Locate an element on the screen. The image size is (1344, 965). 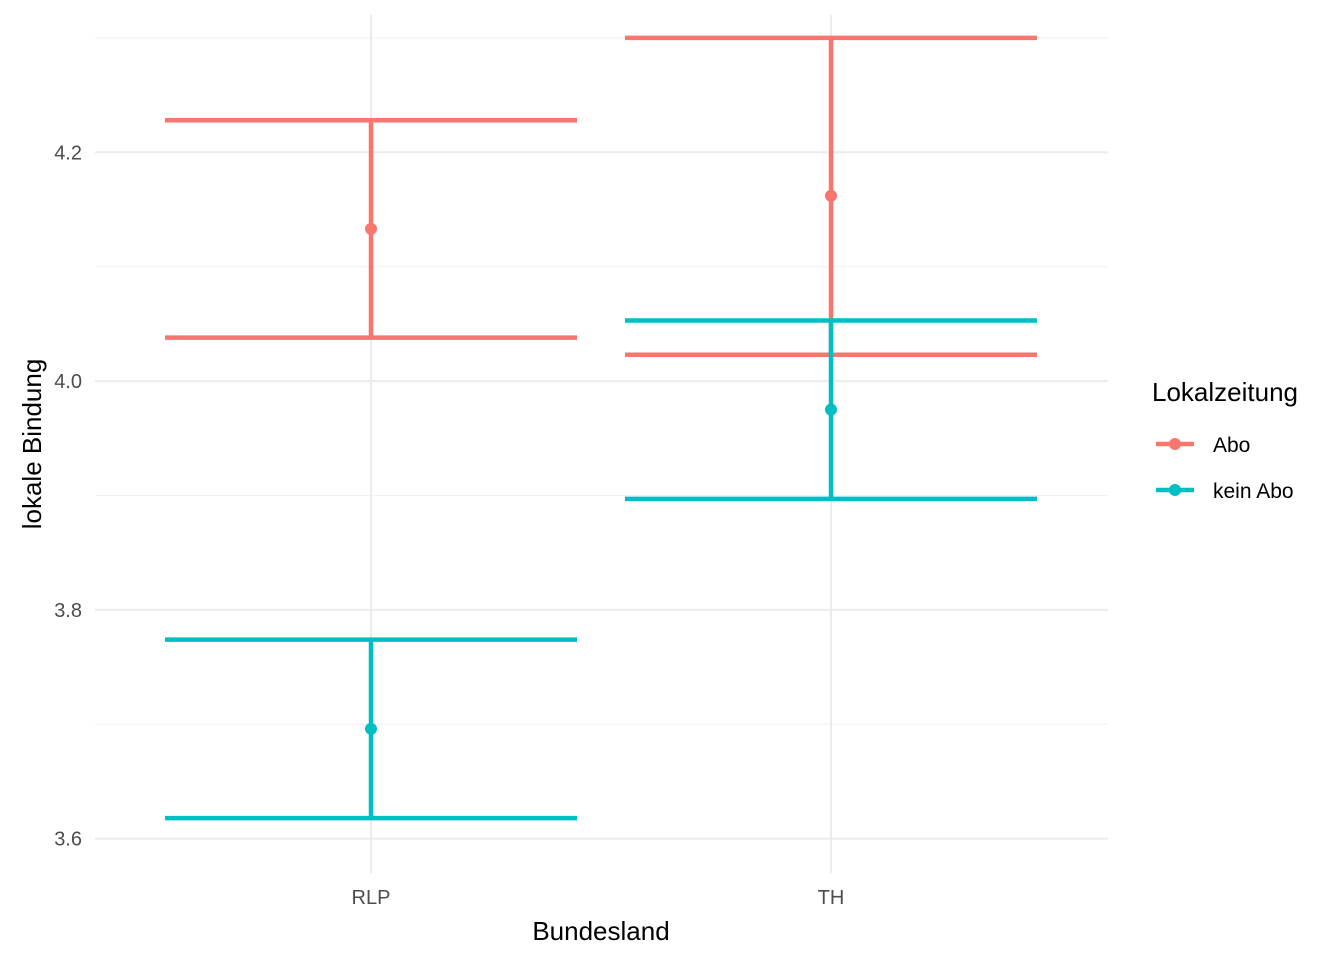
y-tick-label: 3.6 is located at coordinates (68, 840).